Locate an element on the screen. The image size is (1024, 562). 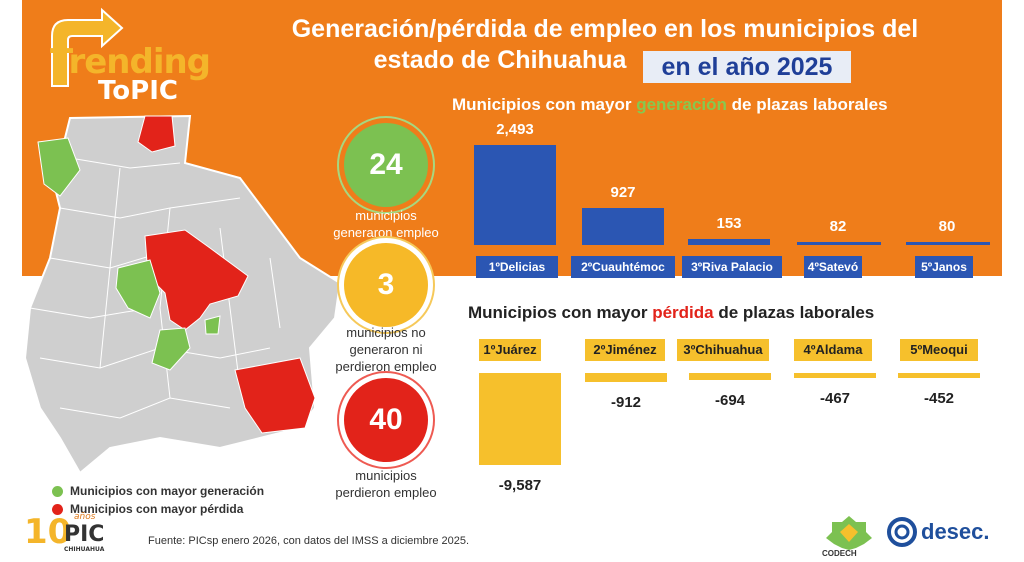
loss-category-label: 5ºMeoqui is located at coordinates (939, 350).